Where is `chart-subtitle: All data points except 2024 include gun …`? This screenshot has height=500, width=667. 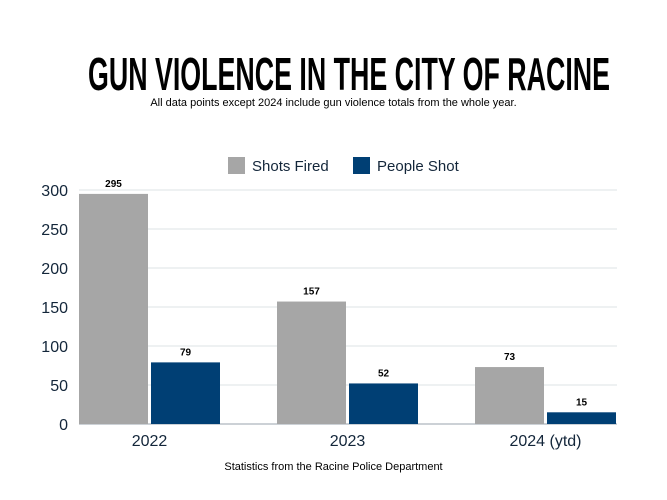 chart-subtitle: All data points except 2024 include gun … is located at coordinates (333, 103).